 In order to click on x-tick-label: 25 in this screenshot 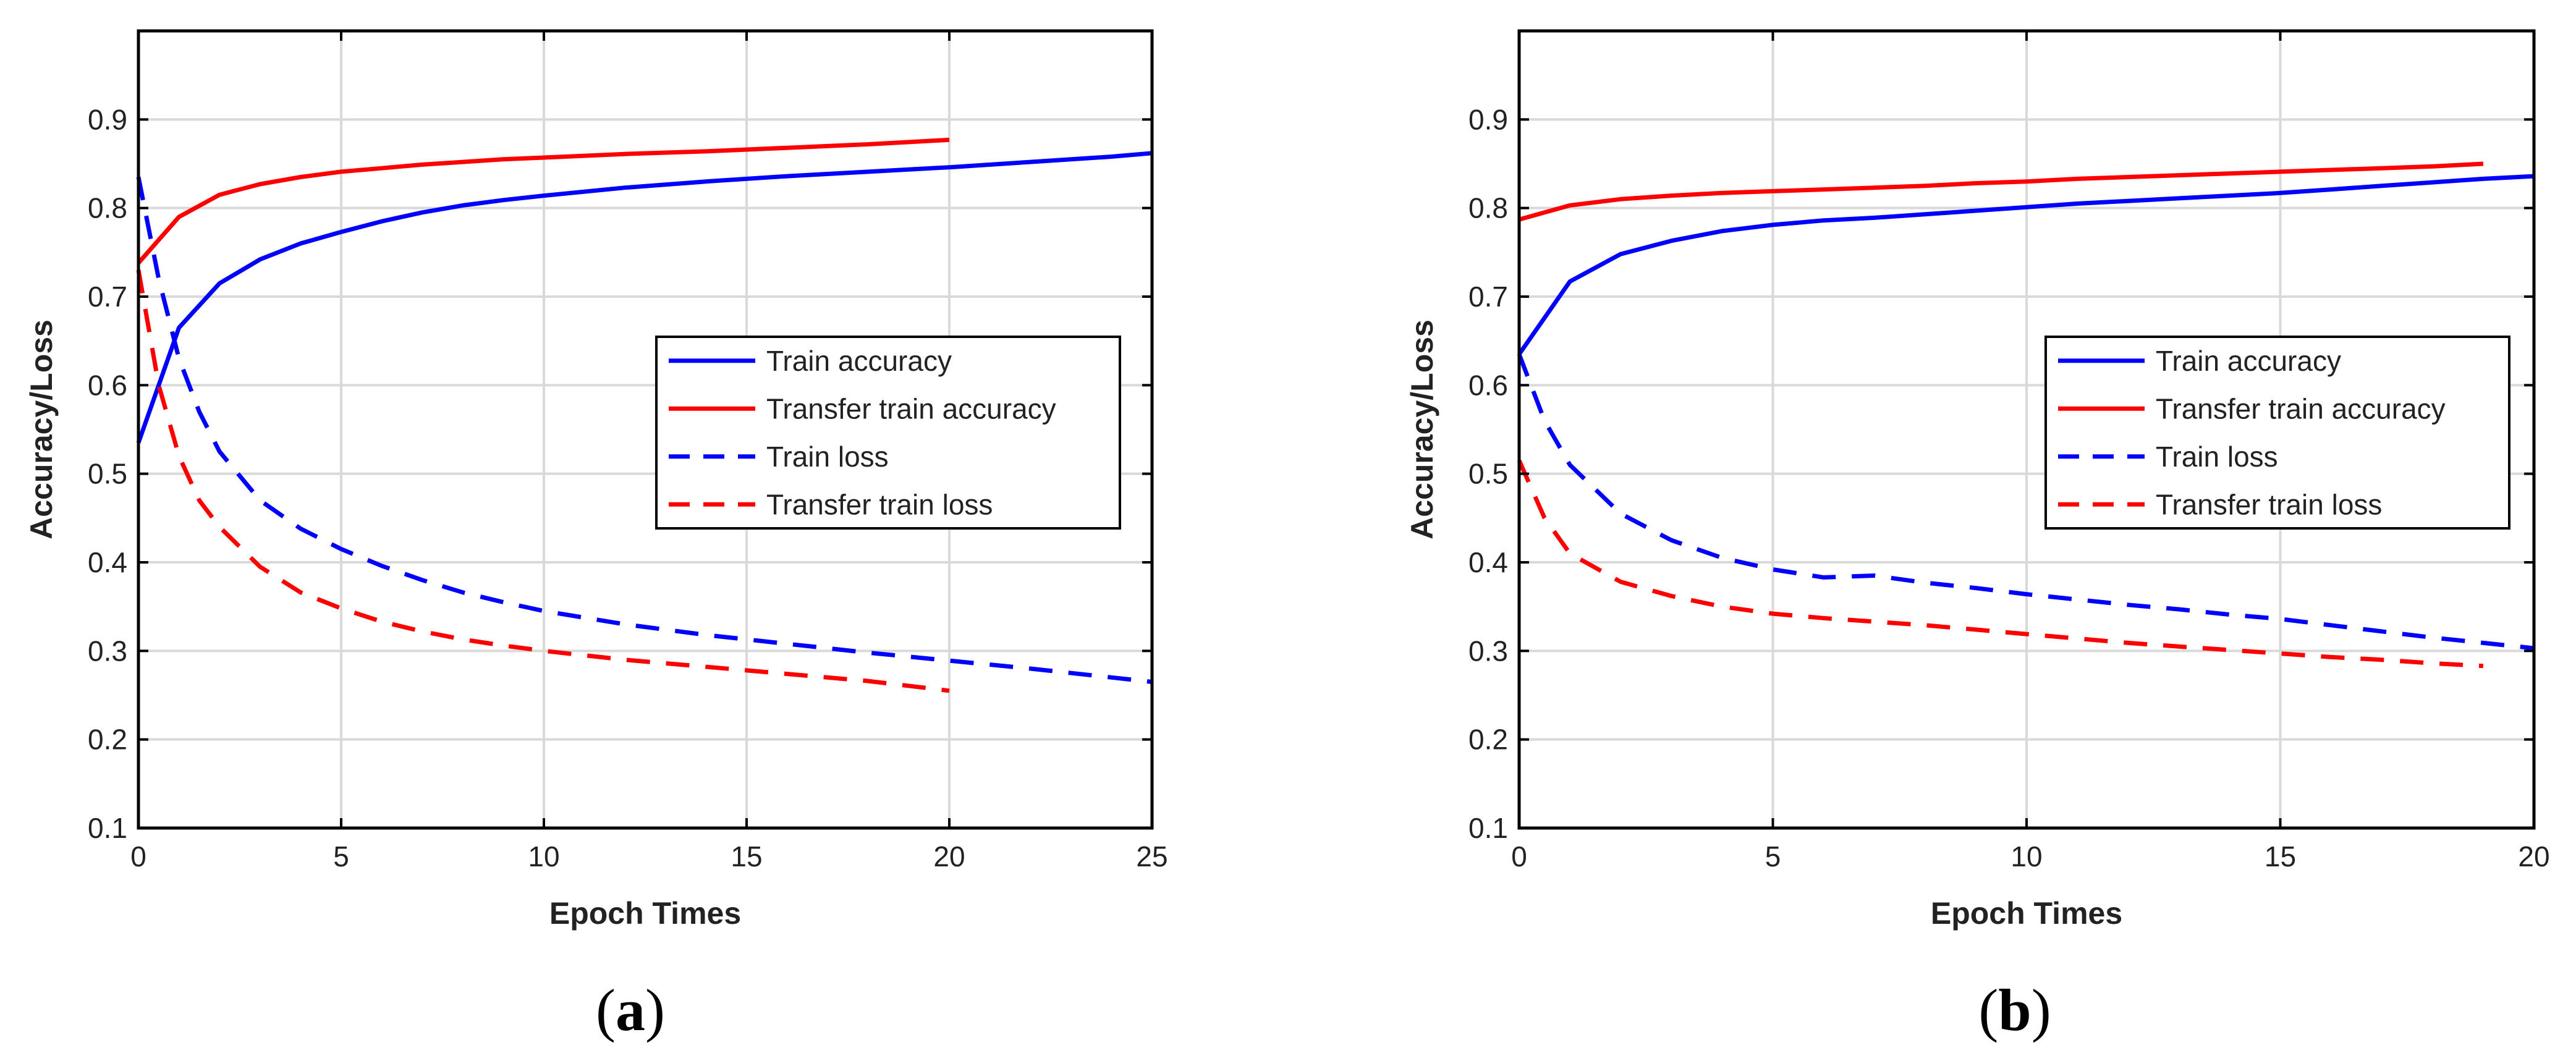, I will do `click(1151, 857)`.